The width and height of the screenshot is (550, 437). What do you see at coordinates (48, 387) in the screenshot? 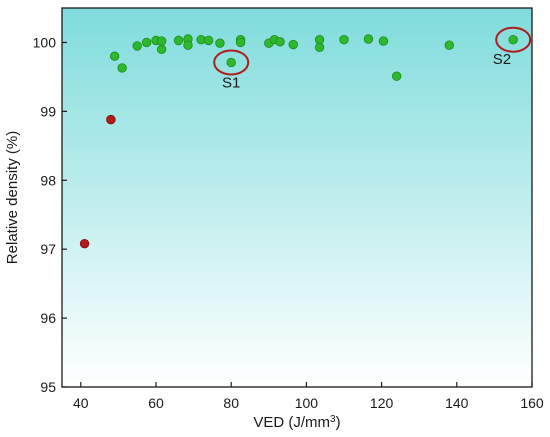
I see `y-tick-label: 95` at bounding box center [48, 387].